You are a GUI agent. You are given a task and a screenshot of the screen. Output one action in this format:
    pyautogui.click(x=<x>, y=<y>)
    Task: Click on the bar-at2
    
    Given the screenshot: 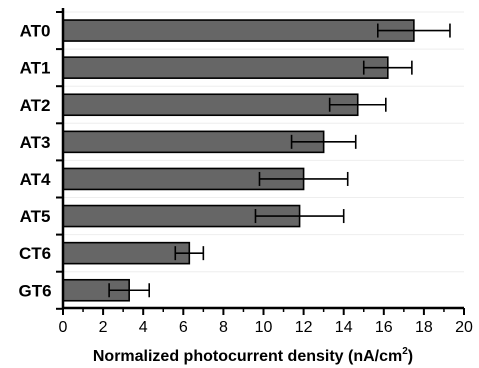 What is the action you would take?
    pyautogui.click(x=210, y=105)
    